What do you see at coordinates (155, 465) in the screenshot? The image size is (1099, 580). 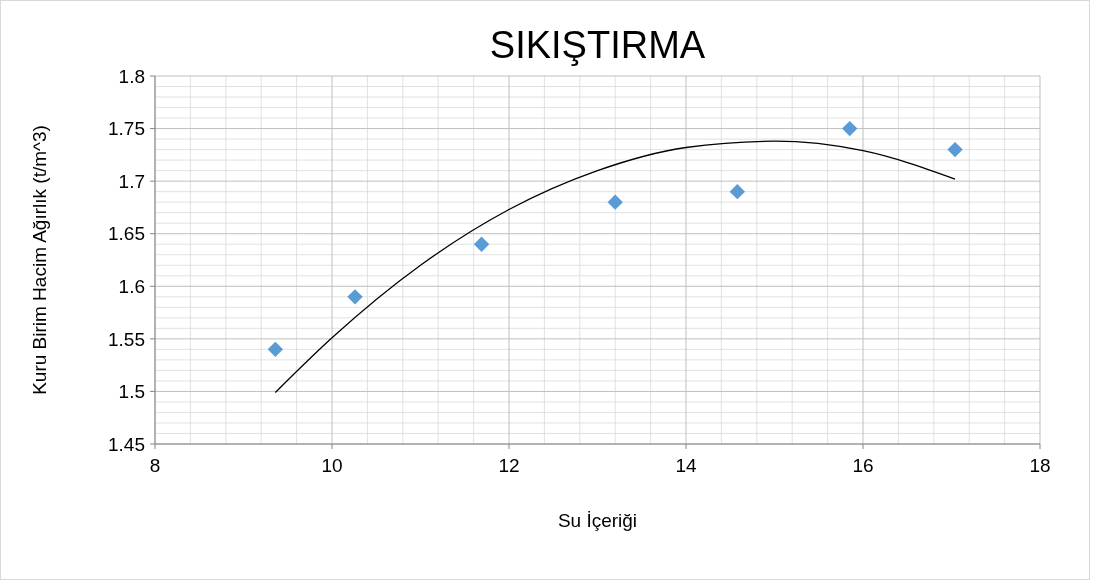 I see `x-tick-label: 8` at bounding box center [155, 465].